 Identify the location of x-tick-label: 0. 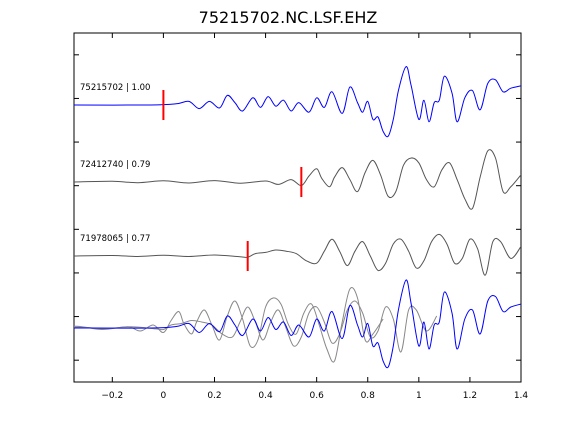
(164, 396).